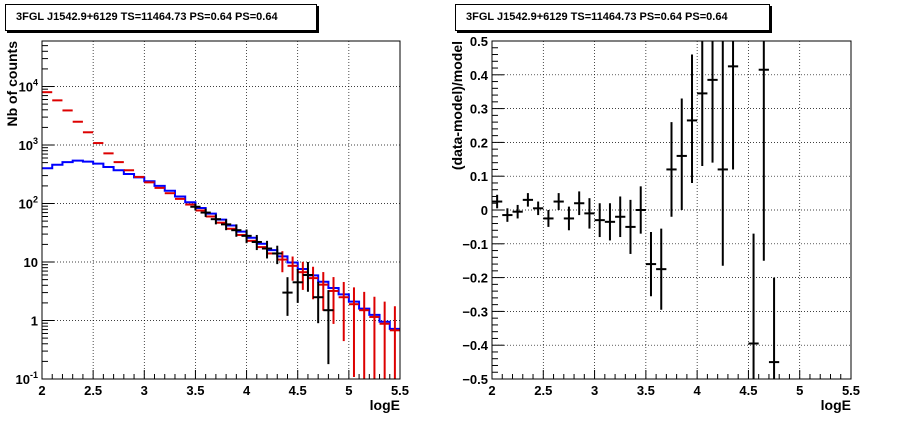  Describe the element at coordinates (31, 262) in the screenshot. I see `y-tick-label: 10` at that location.